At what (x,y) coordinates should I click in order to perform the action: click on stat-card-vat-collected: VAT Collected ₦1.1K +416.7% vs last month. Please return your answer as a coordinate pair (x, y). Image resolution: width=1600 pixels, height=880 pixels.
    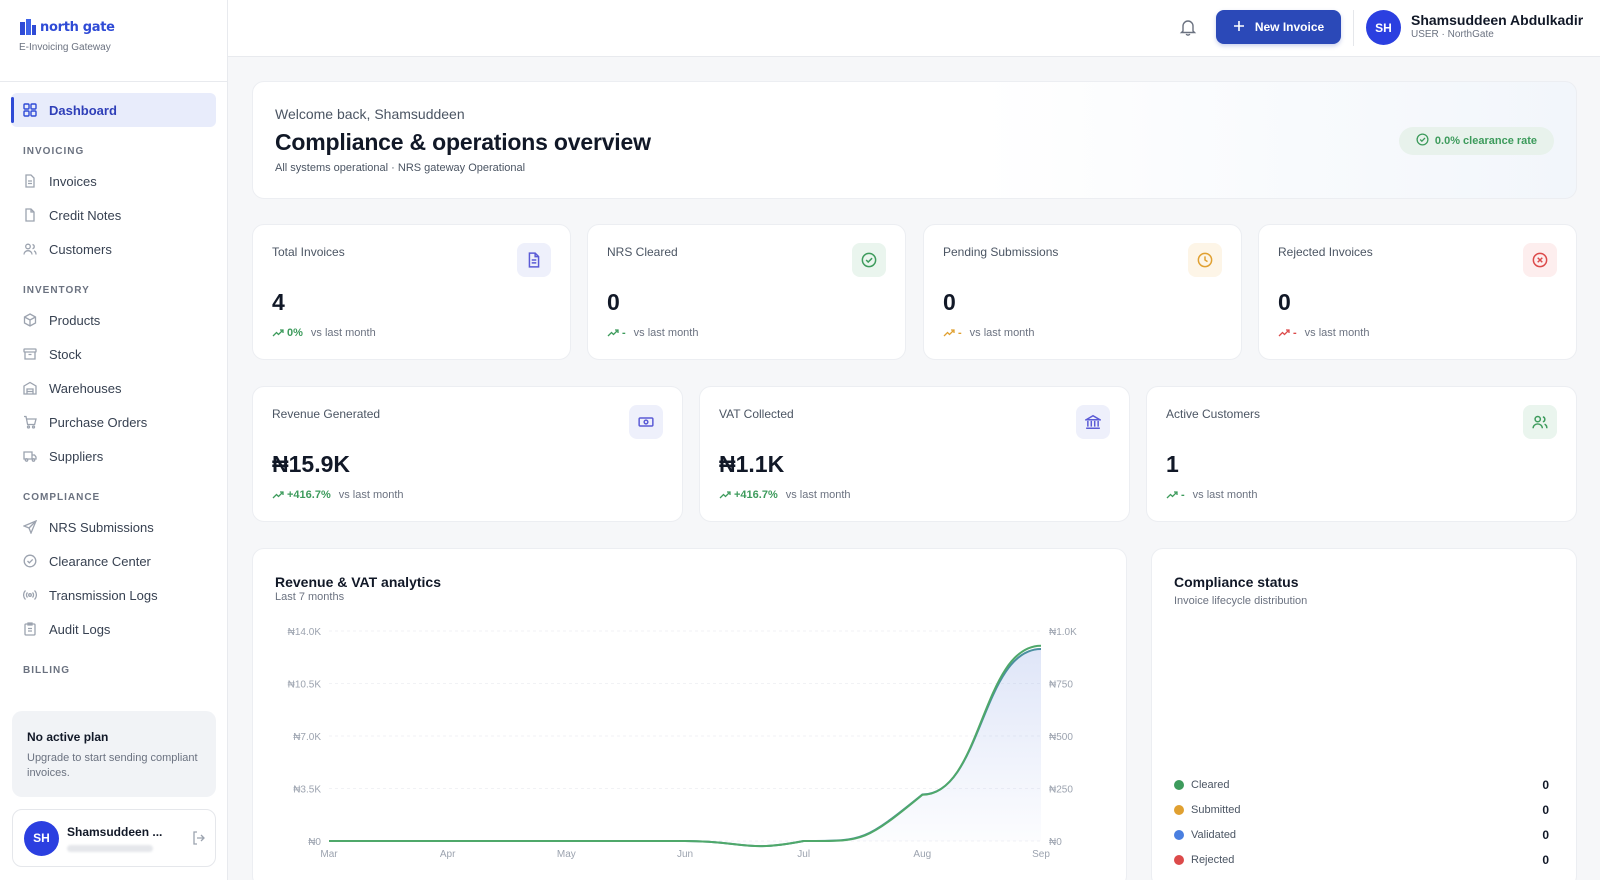
    Looking at the image, I should click on (914, 454).